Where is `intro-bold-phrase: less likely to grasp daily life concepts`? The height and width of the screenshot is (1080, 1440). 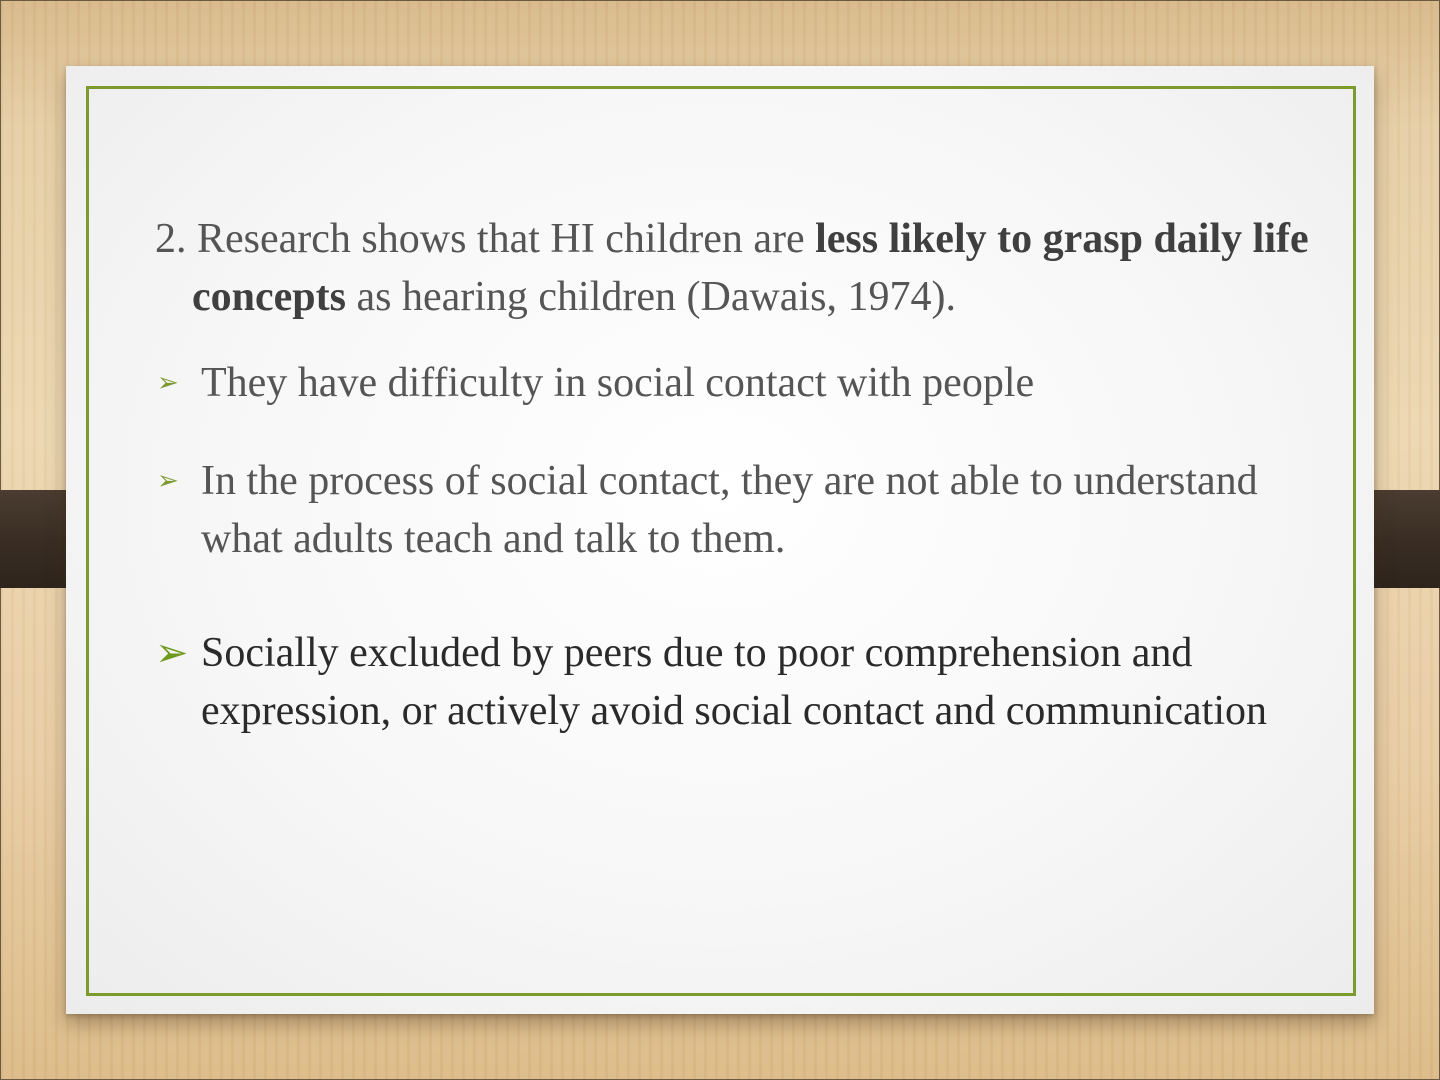 intro-bold-phrase: less likely to grasp daily life concepts is located at coordinates (750, 268).